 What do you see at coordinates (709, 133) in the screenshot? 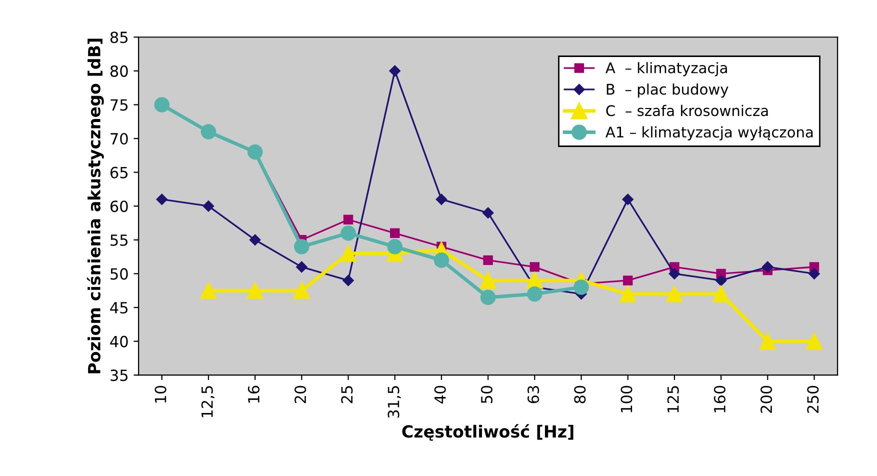
I see `legend-label: A1 – klimatyzacja wyłączona` at bounding box center [709, 133].